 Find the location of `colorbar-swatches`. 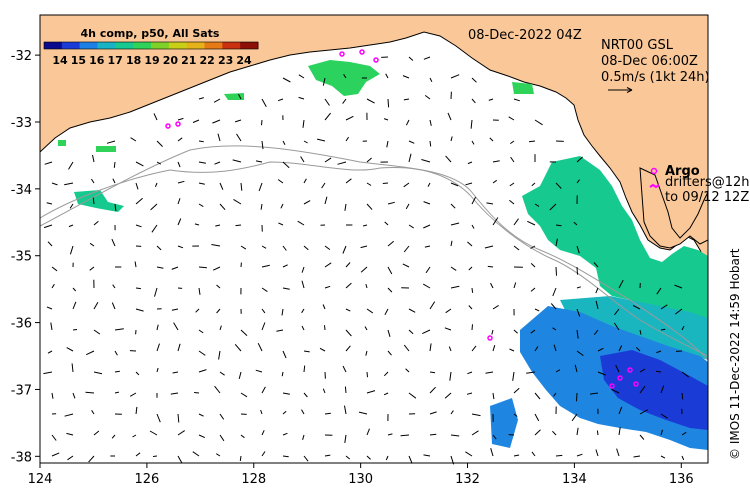

colorbar-swatches is located at coordinates (151, 45).